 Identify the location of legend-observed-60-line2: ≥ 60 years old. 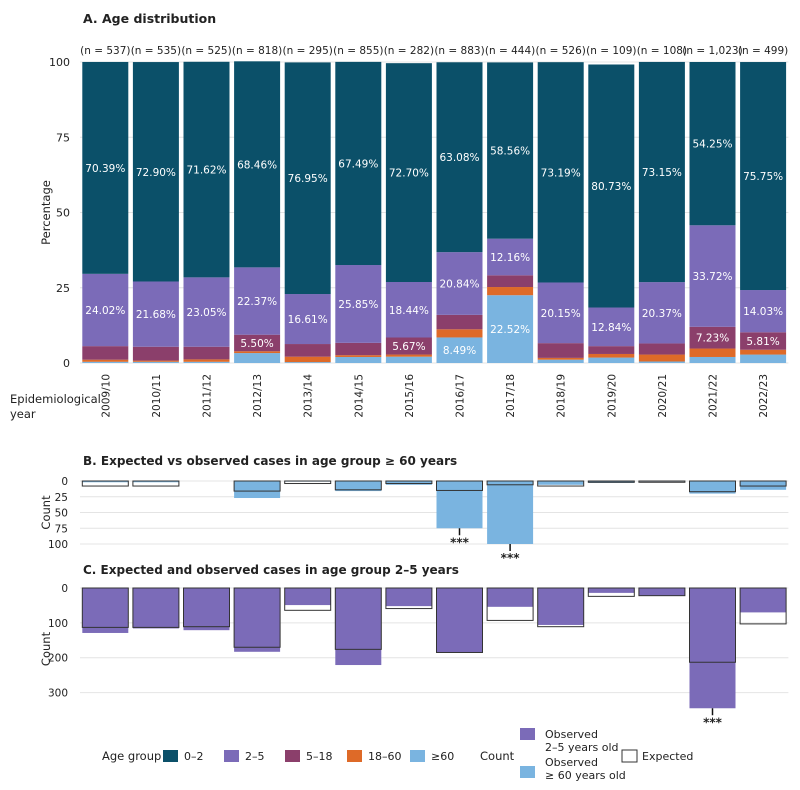
(585, 775).